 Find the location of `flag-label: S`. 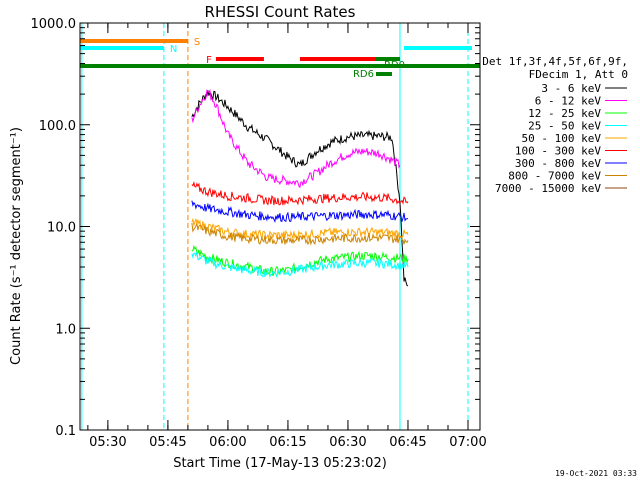

flag-label: S is located at coordinates (197, 42).